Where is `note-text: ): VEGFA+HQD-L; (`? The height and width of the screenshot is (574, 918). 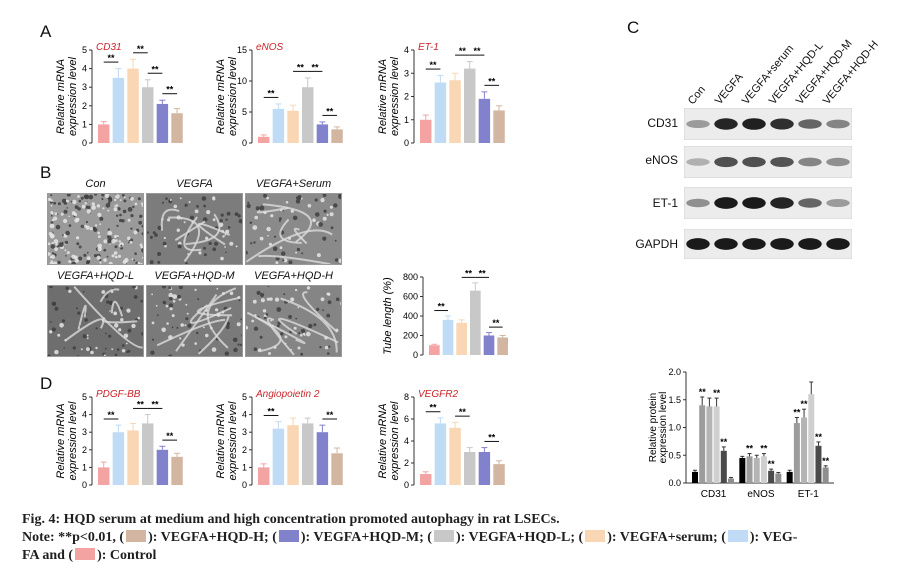
note-text: ): VEGFA+HQD-L; ( is located at coordinates (519, 537).